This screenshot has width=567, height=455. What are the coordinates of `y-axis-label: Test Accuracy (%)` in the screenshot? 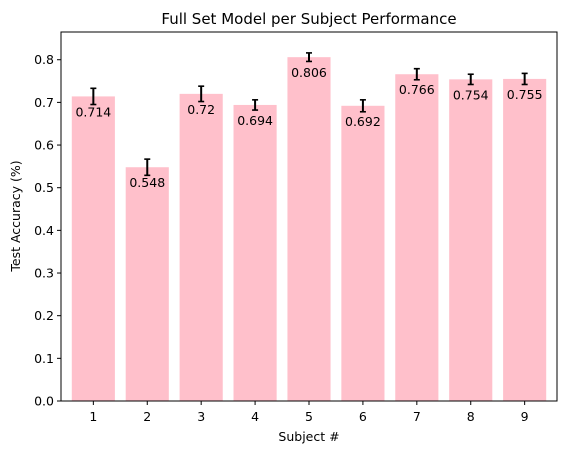 It's located at (15, 216).